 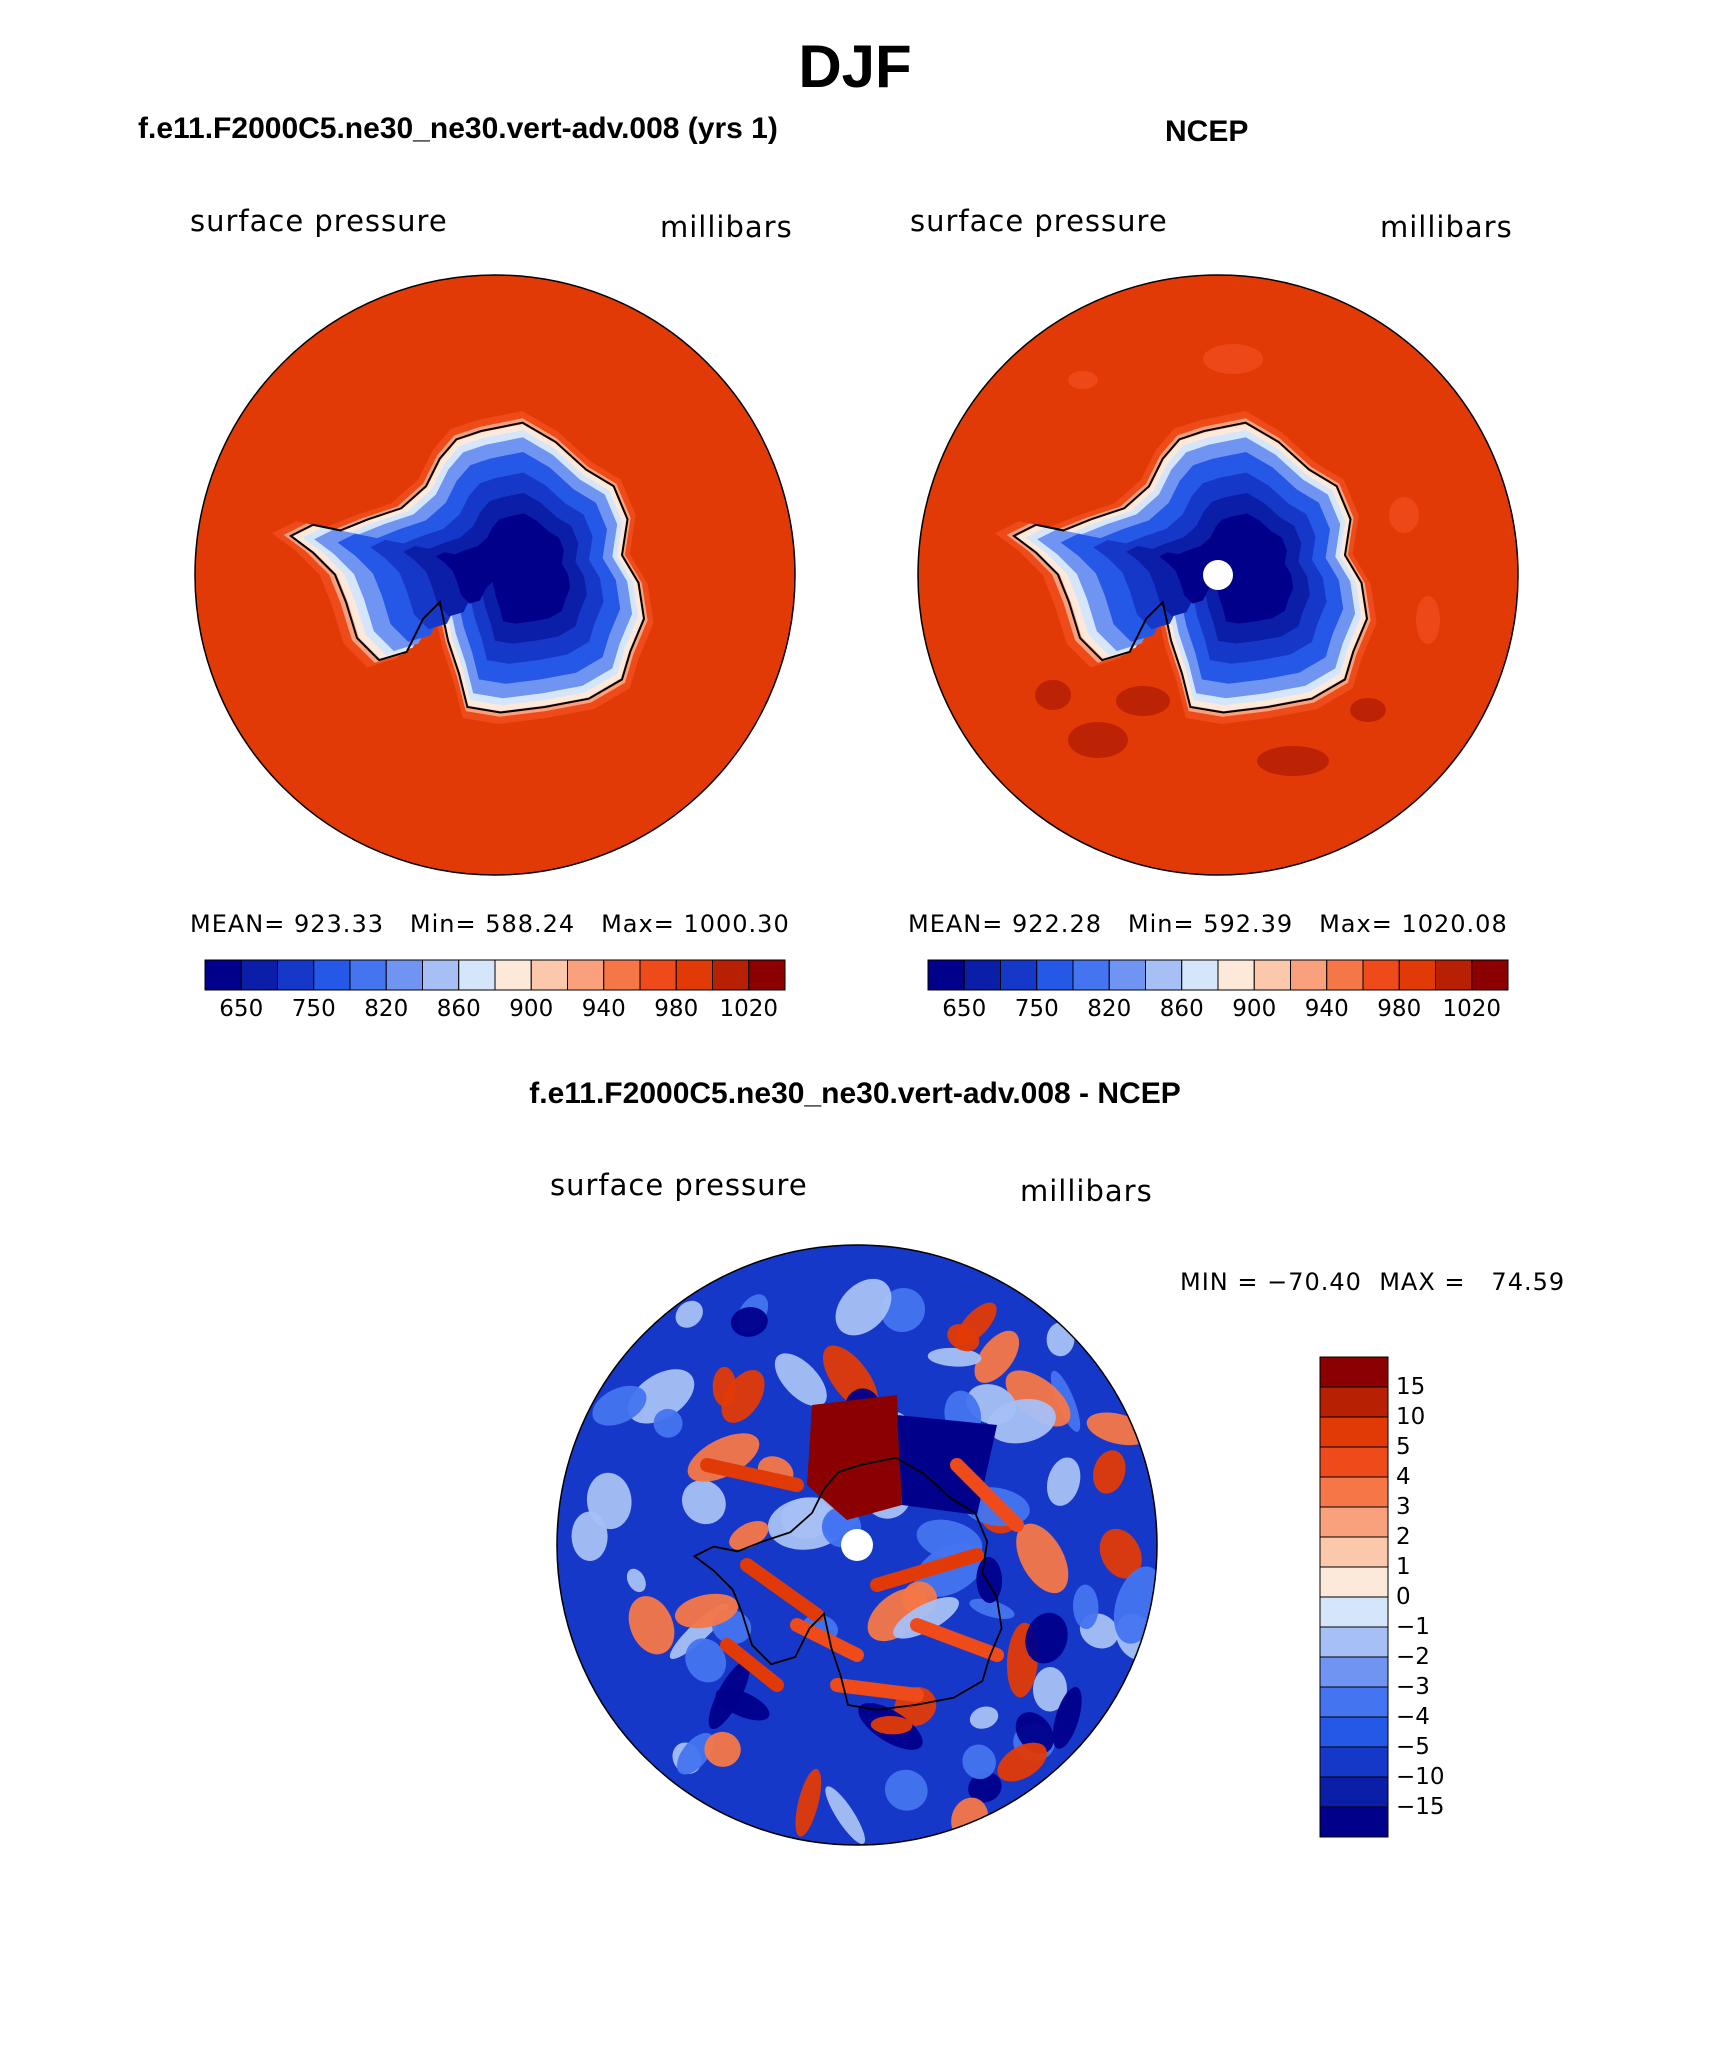 I want to click on obs-colorbar-tick-label: 650, so click(x=964, y=1009).